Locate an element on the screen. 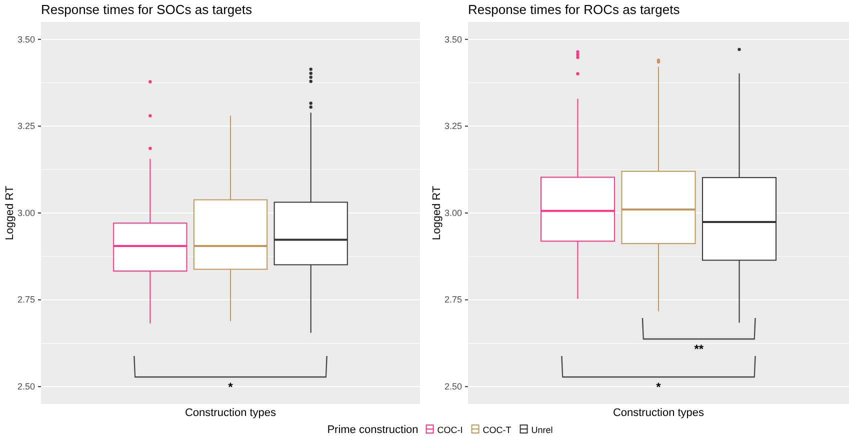 The image size is (849, 439). chart-title: Response times for SOCs as targets is located at coordinates (146, 9).